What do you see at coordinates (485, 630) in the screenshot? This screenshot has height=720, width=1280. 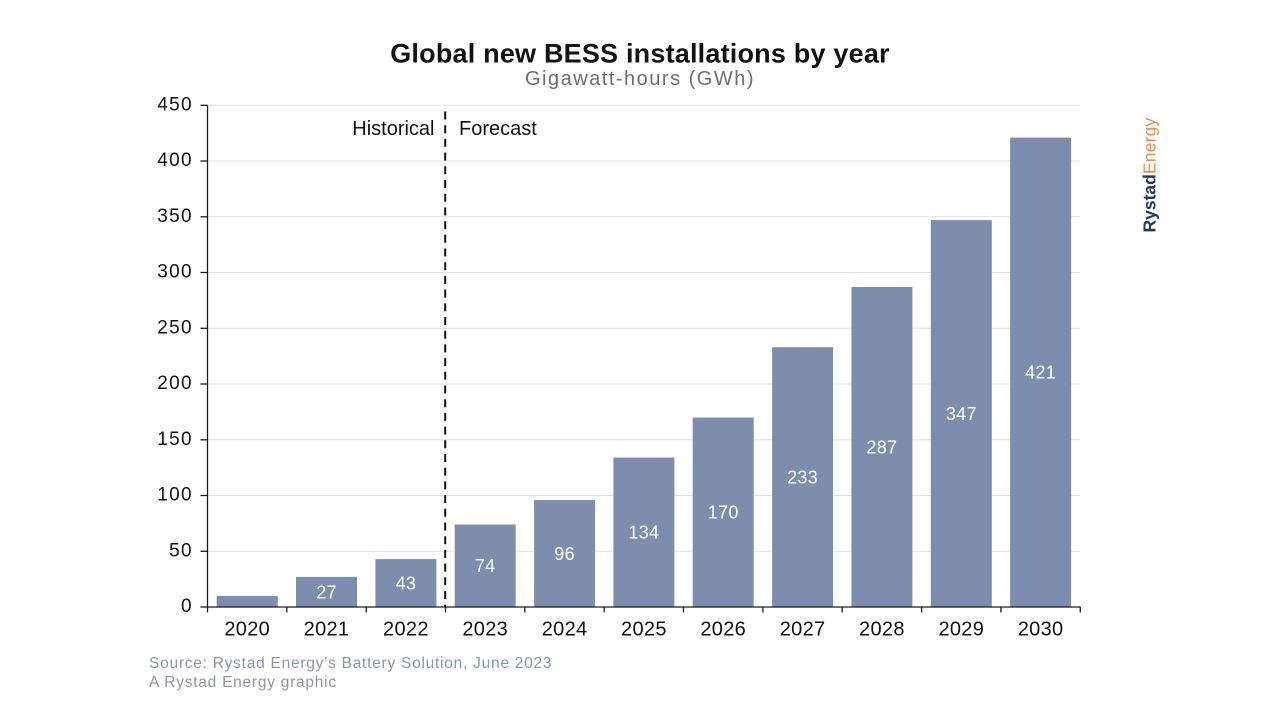 I see `svg-text: 2023` at bounding box center [485, 630].